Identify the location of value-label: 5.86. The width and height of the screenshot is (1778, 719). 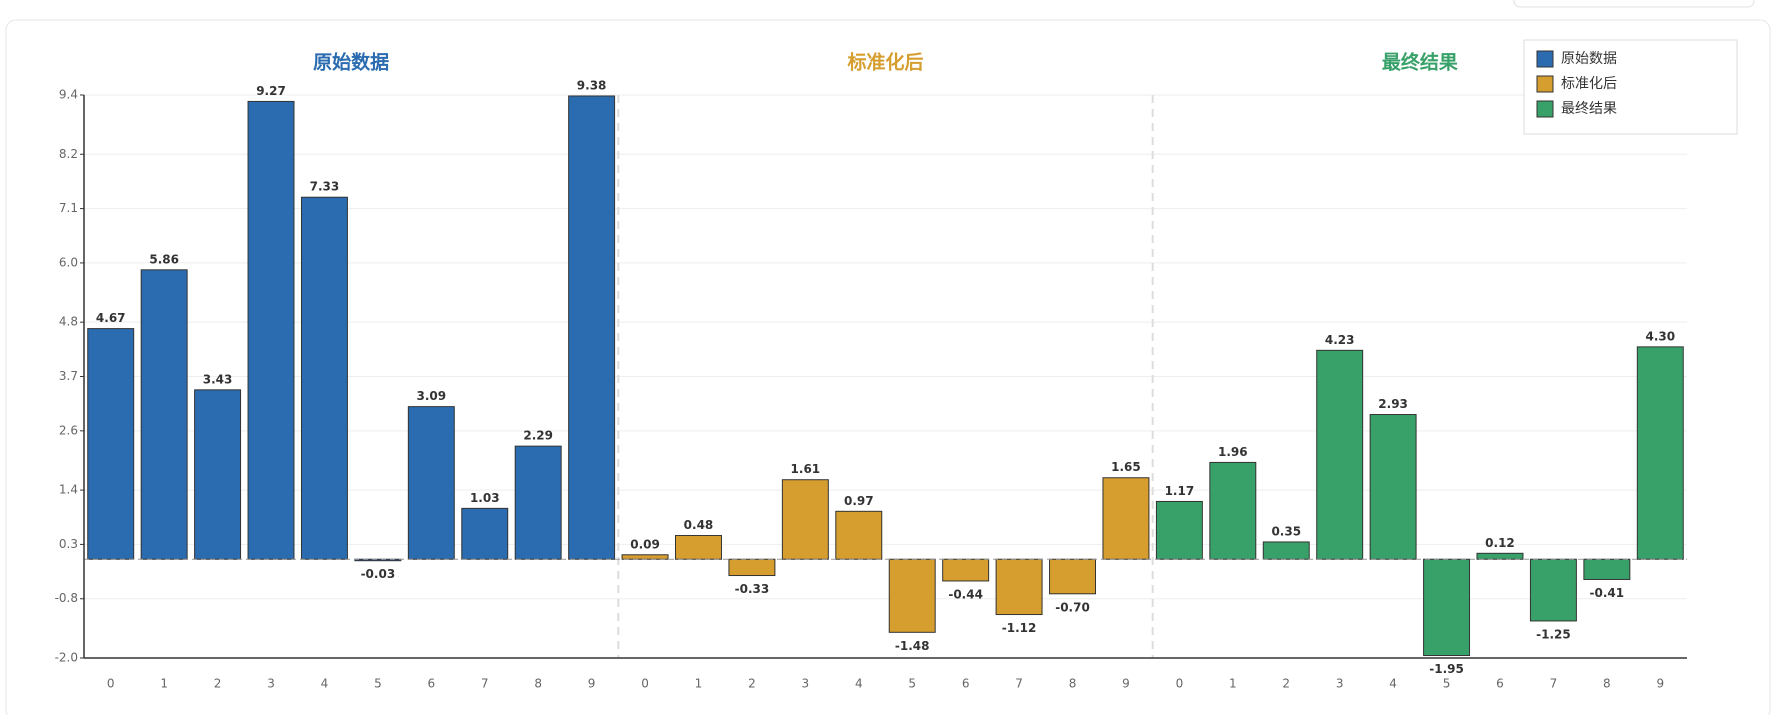
(164, 259).